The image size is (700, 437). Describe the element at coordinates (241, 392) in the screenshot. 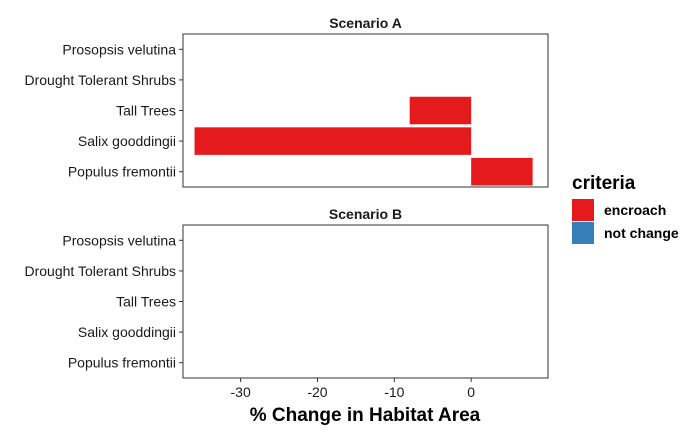

I see `x-tick-label: -30` at that location.